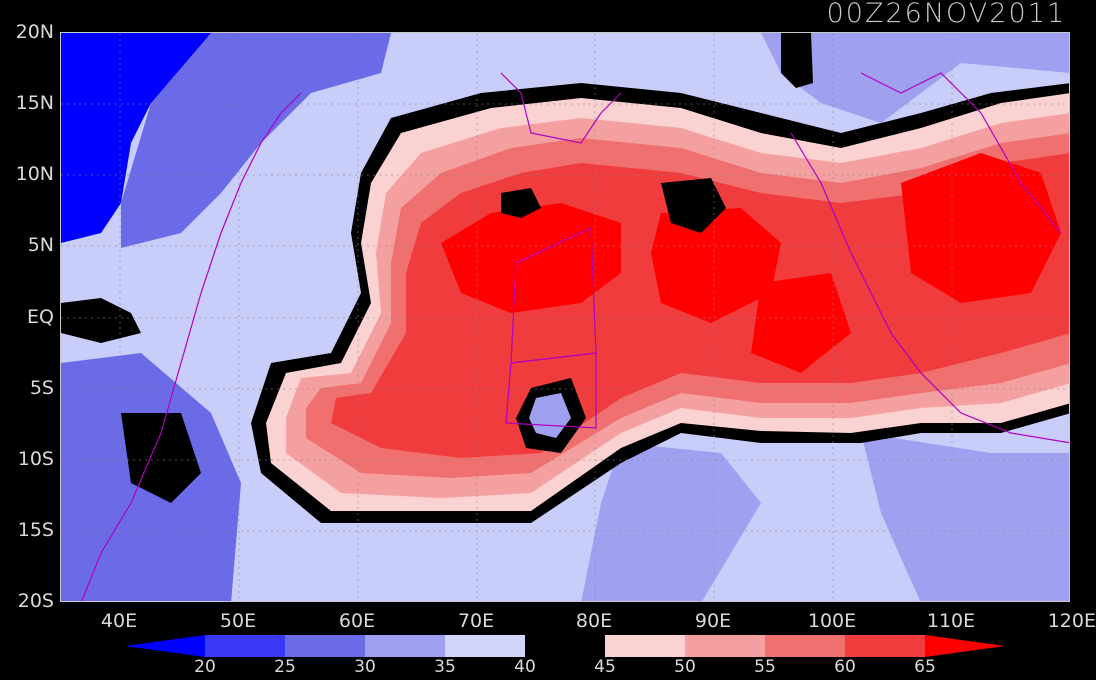 The height and width of the screenshot is (680, 1096). I want to click on colorbar-label-50: 50, so click(685, 667).